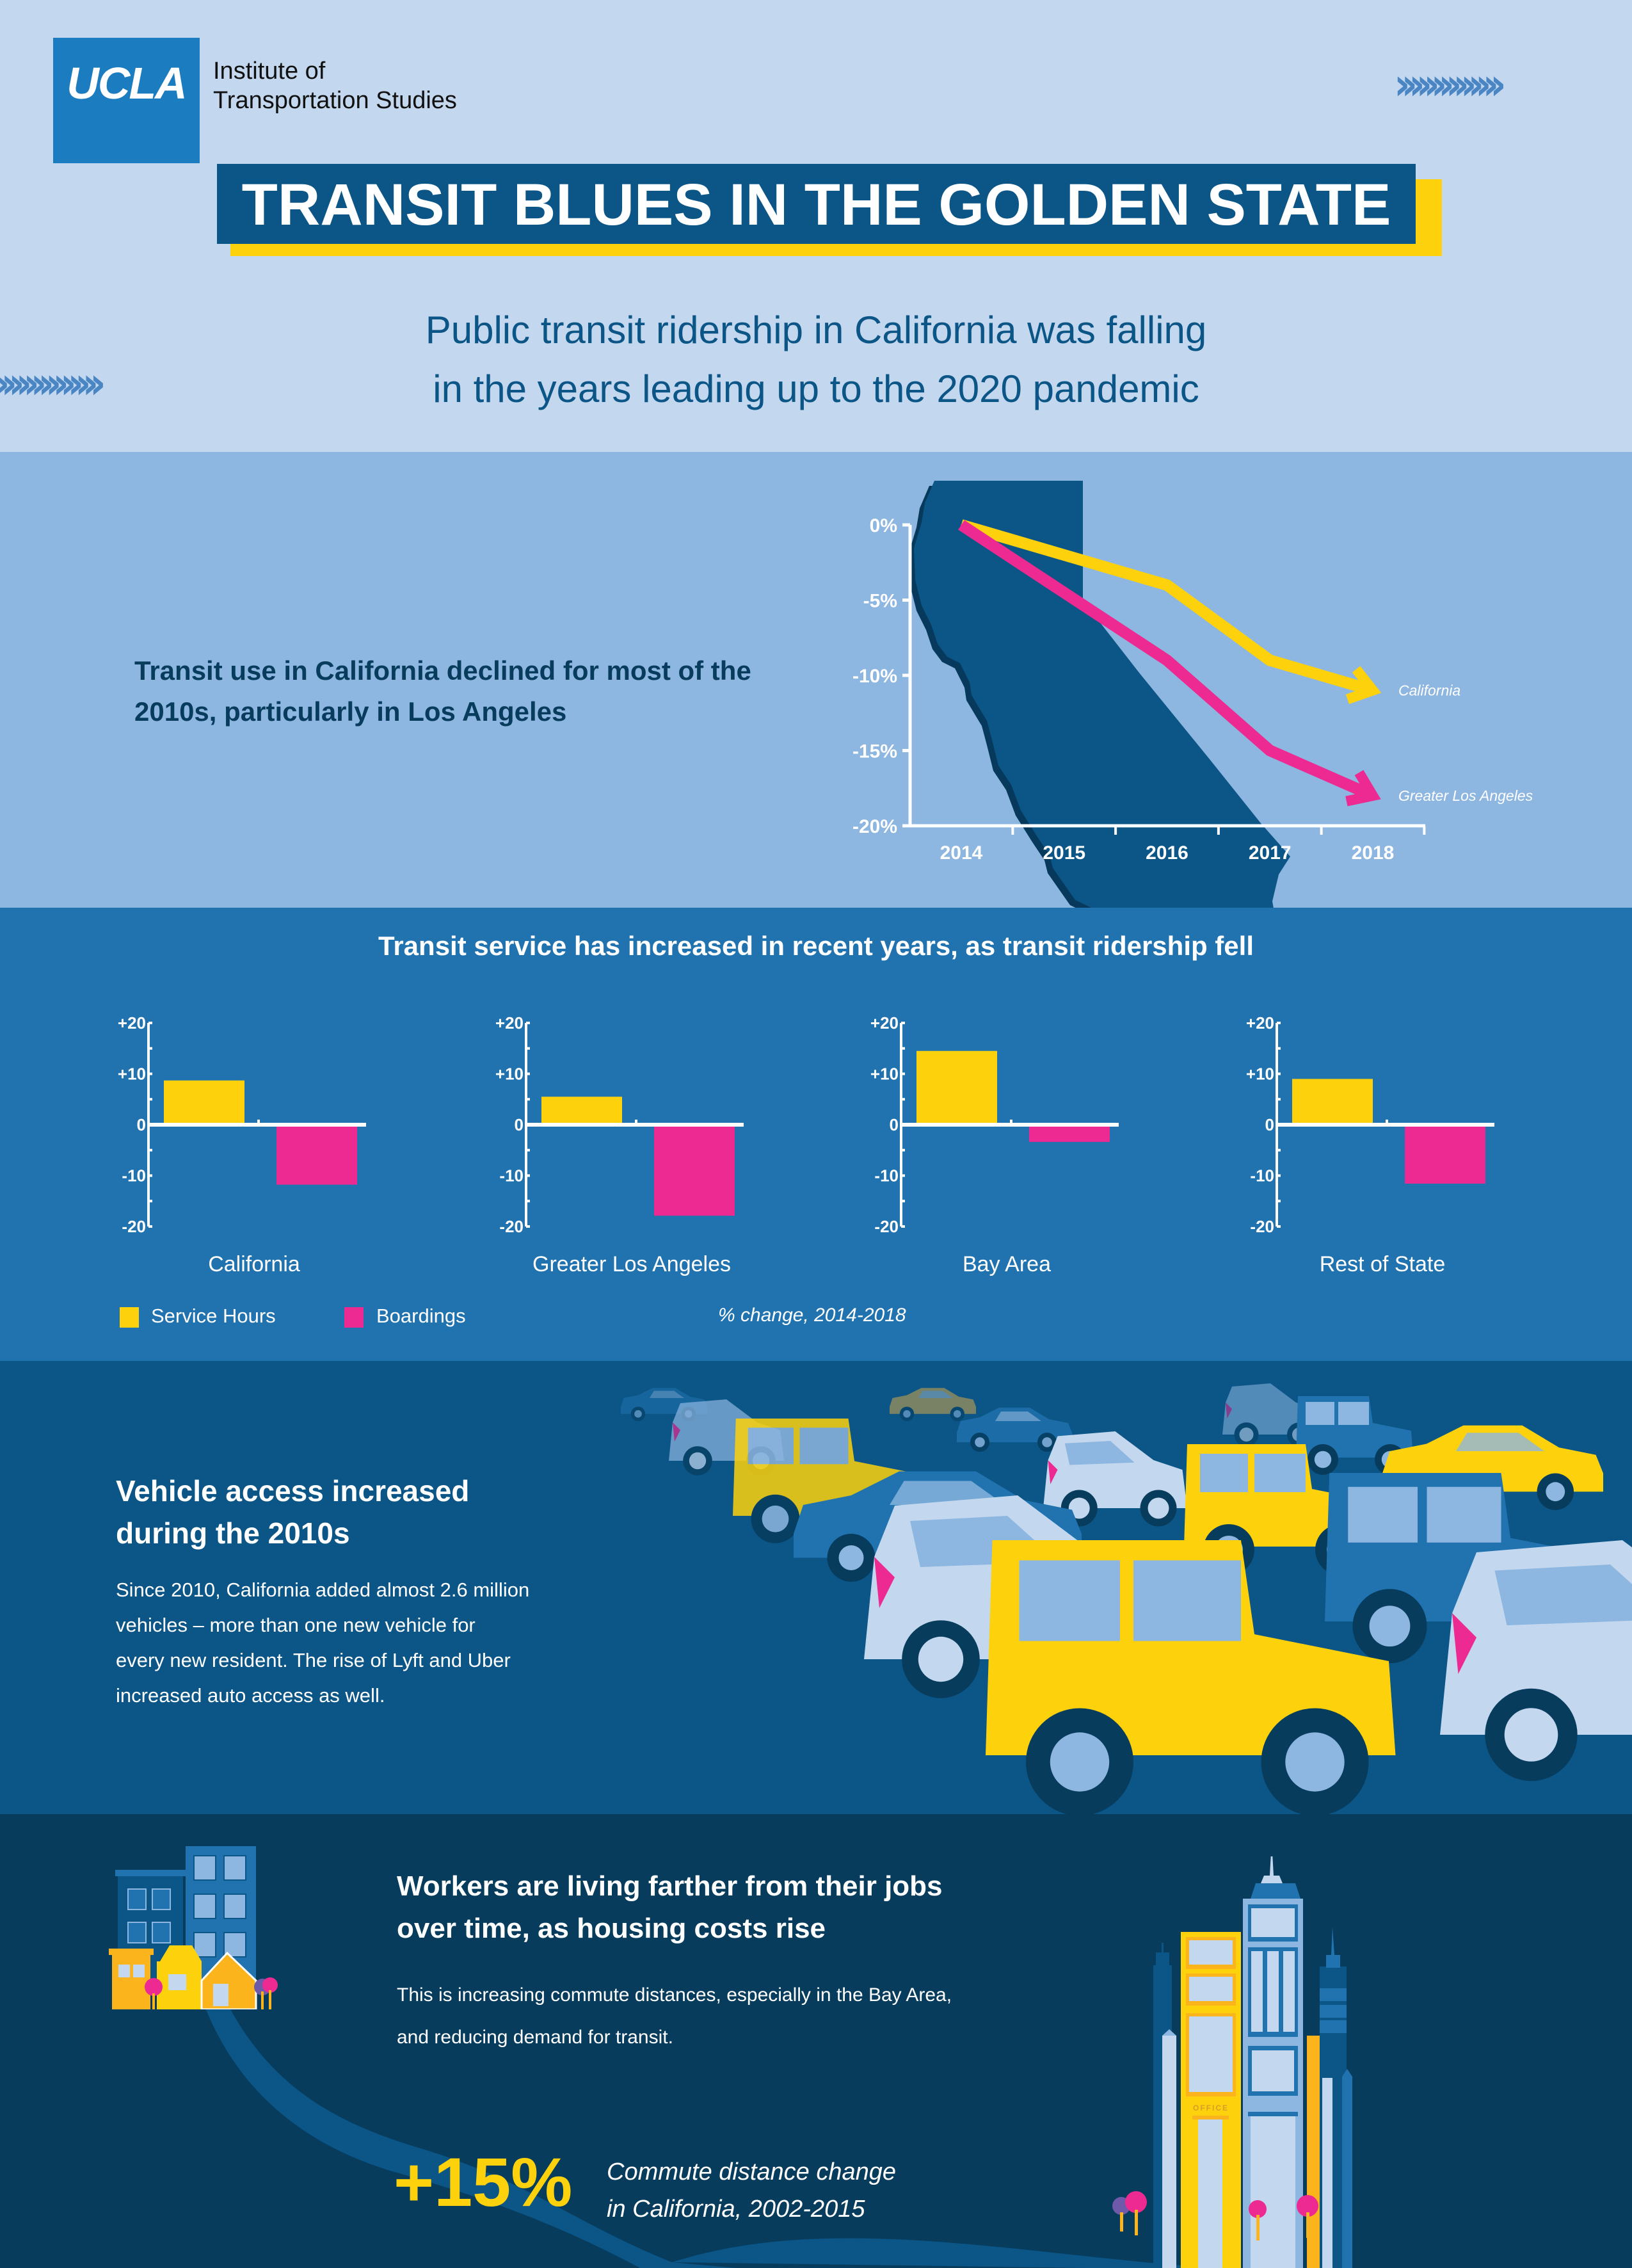 The height and width of the screenshot is (2268, 1632). I want to click on bar-chart-greater-los-angeles: +20 +10 0 -10 -20, so click(619, 1124).